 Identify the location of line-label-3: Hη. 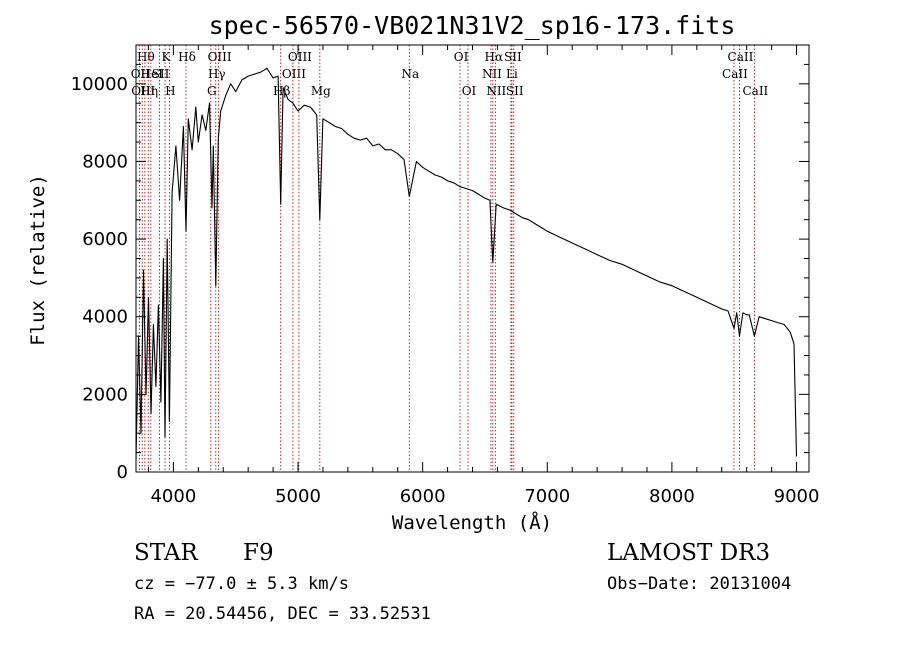
(149, 91).